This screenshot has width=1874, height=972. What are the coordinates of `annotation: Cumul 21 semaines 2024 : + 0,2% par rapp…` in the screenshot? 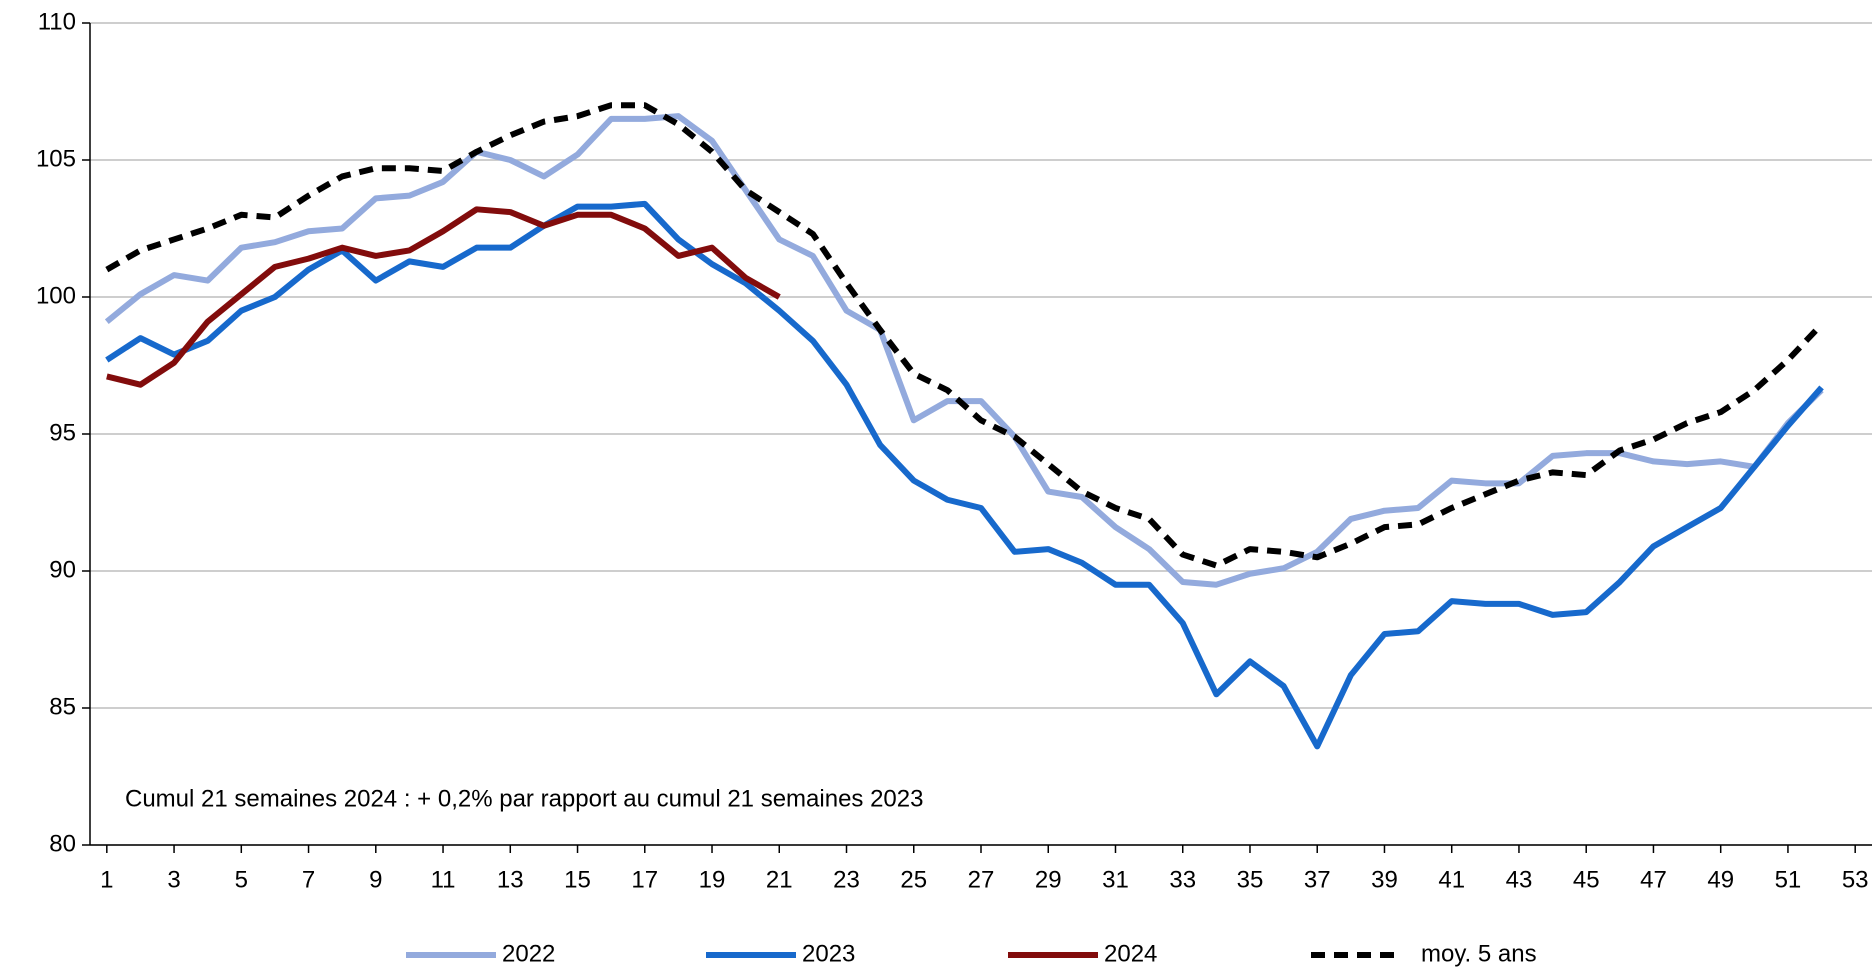 It's located at (524, 798).